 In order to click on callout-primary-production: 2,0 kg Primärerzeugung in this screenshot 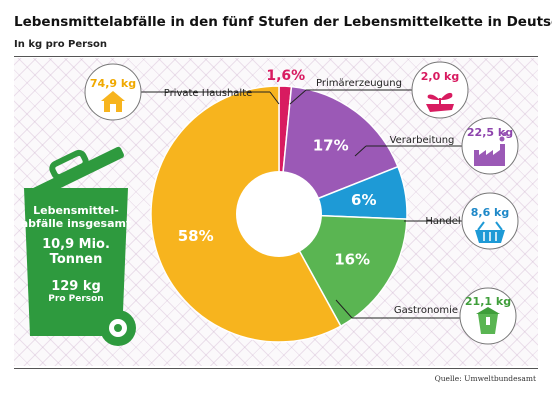, I will do `click(379, 90)`.